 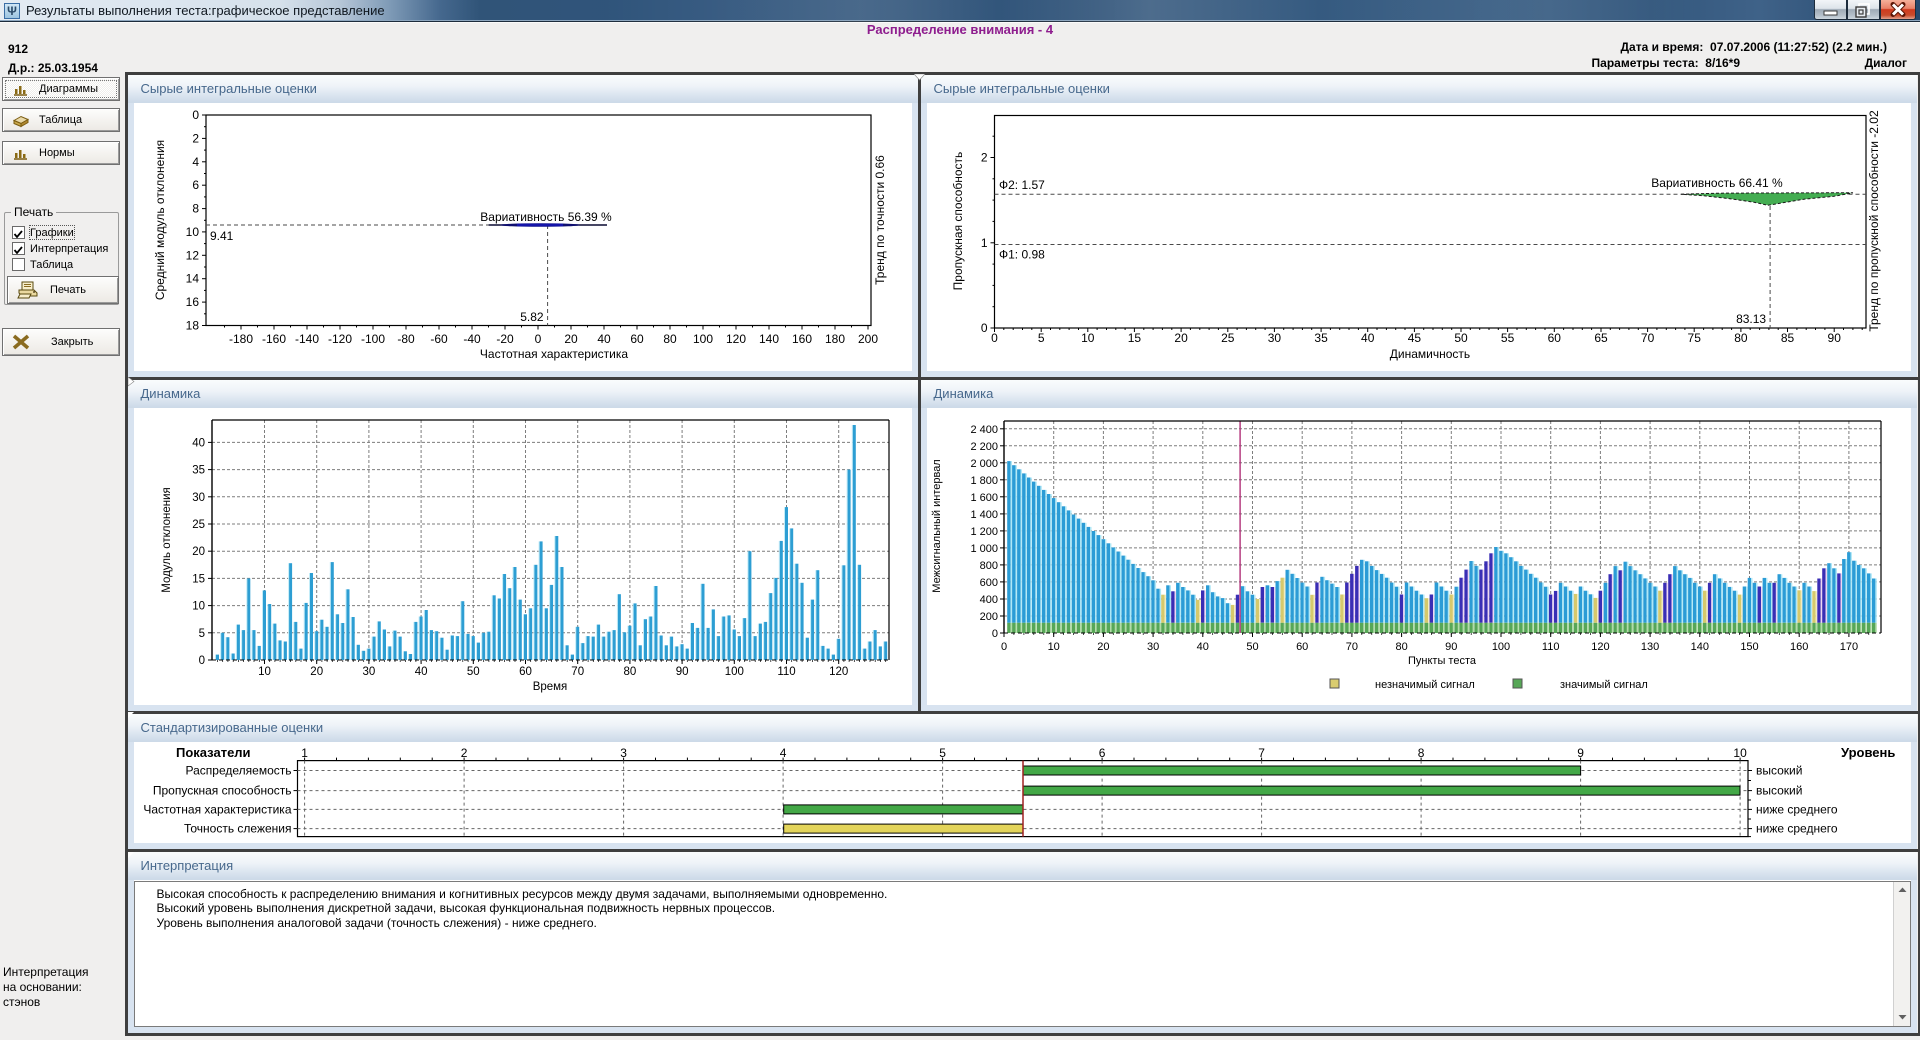 I want to click on svg-text: 55, so click(x=1508, y=338).